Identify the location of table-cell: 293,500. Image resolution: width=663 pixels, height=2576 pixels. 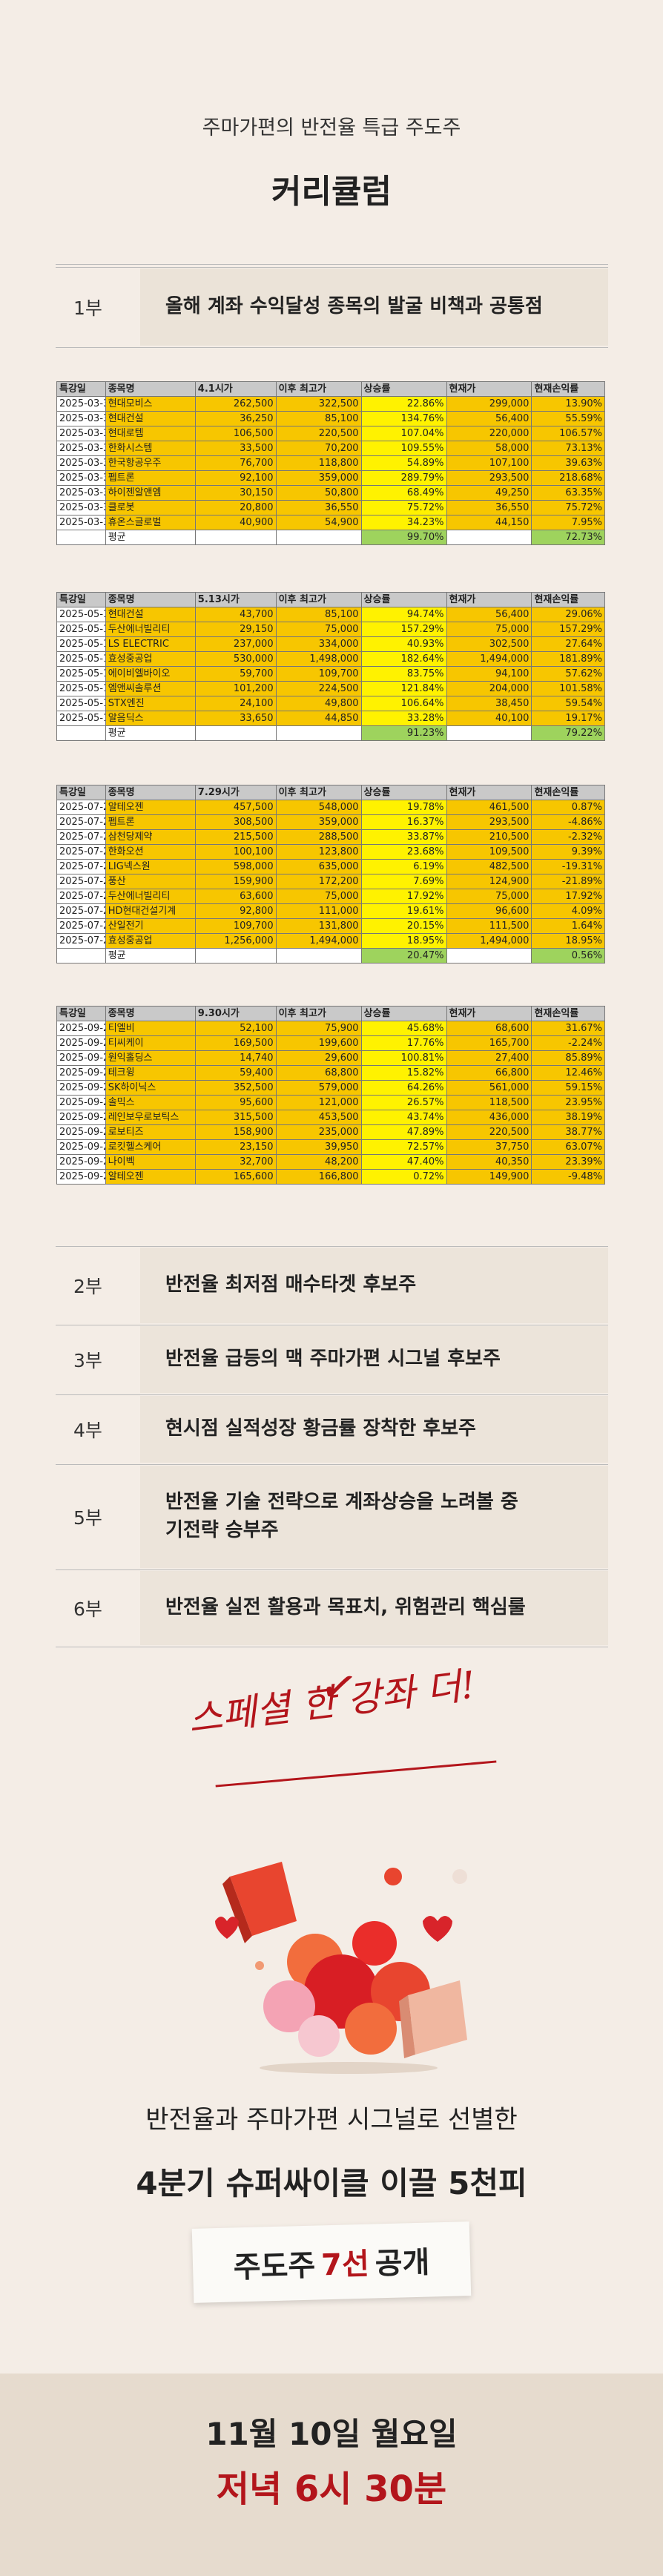
(489, 822).